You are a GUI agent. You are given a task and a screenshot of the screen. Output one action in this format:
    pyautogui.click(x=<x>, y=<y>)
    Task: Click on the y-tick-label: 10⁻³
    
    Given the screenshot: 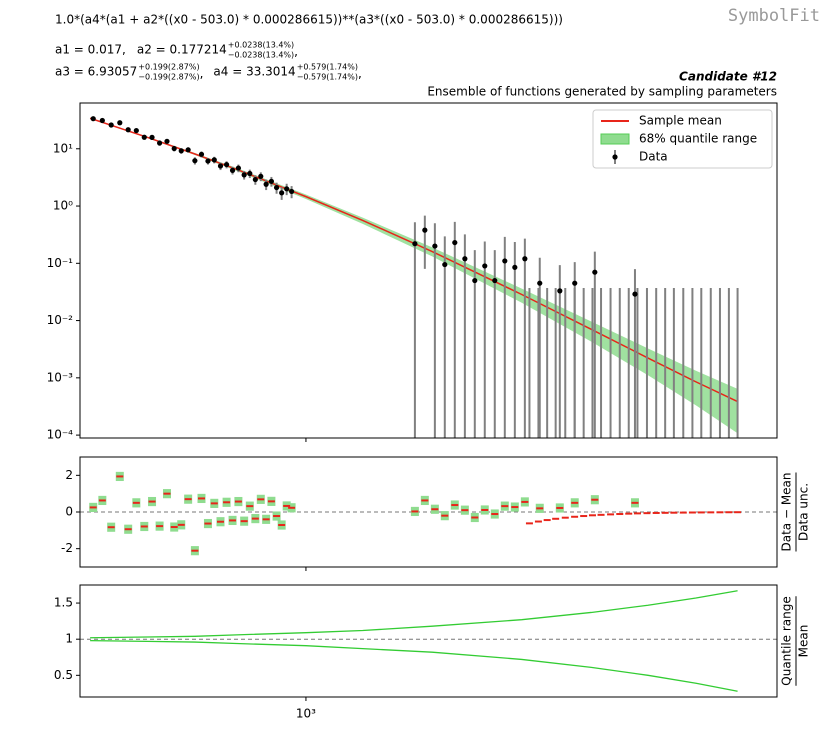 What is the action you would take?
    pyautogui.click(x=60, y=377)
    